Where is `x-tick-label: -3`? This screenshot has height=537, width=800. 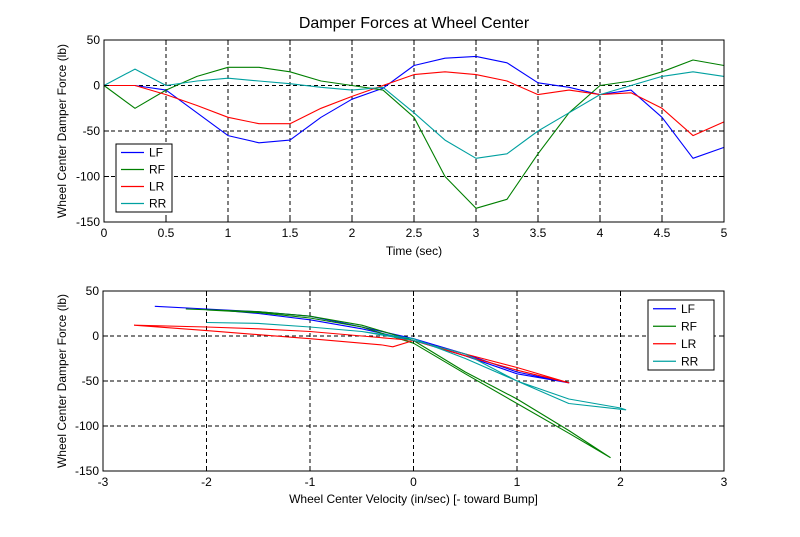 x-tick-label: -3 is located at coordinates (103, 482).